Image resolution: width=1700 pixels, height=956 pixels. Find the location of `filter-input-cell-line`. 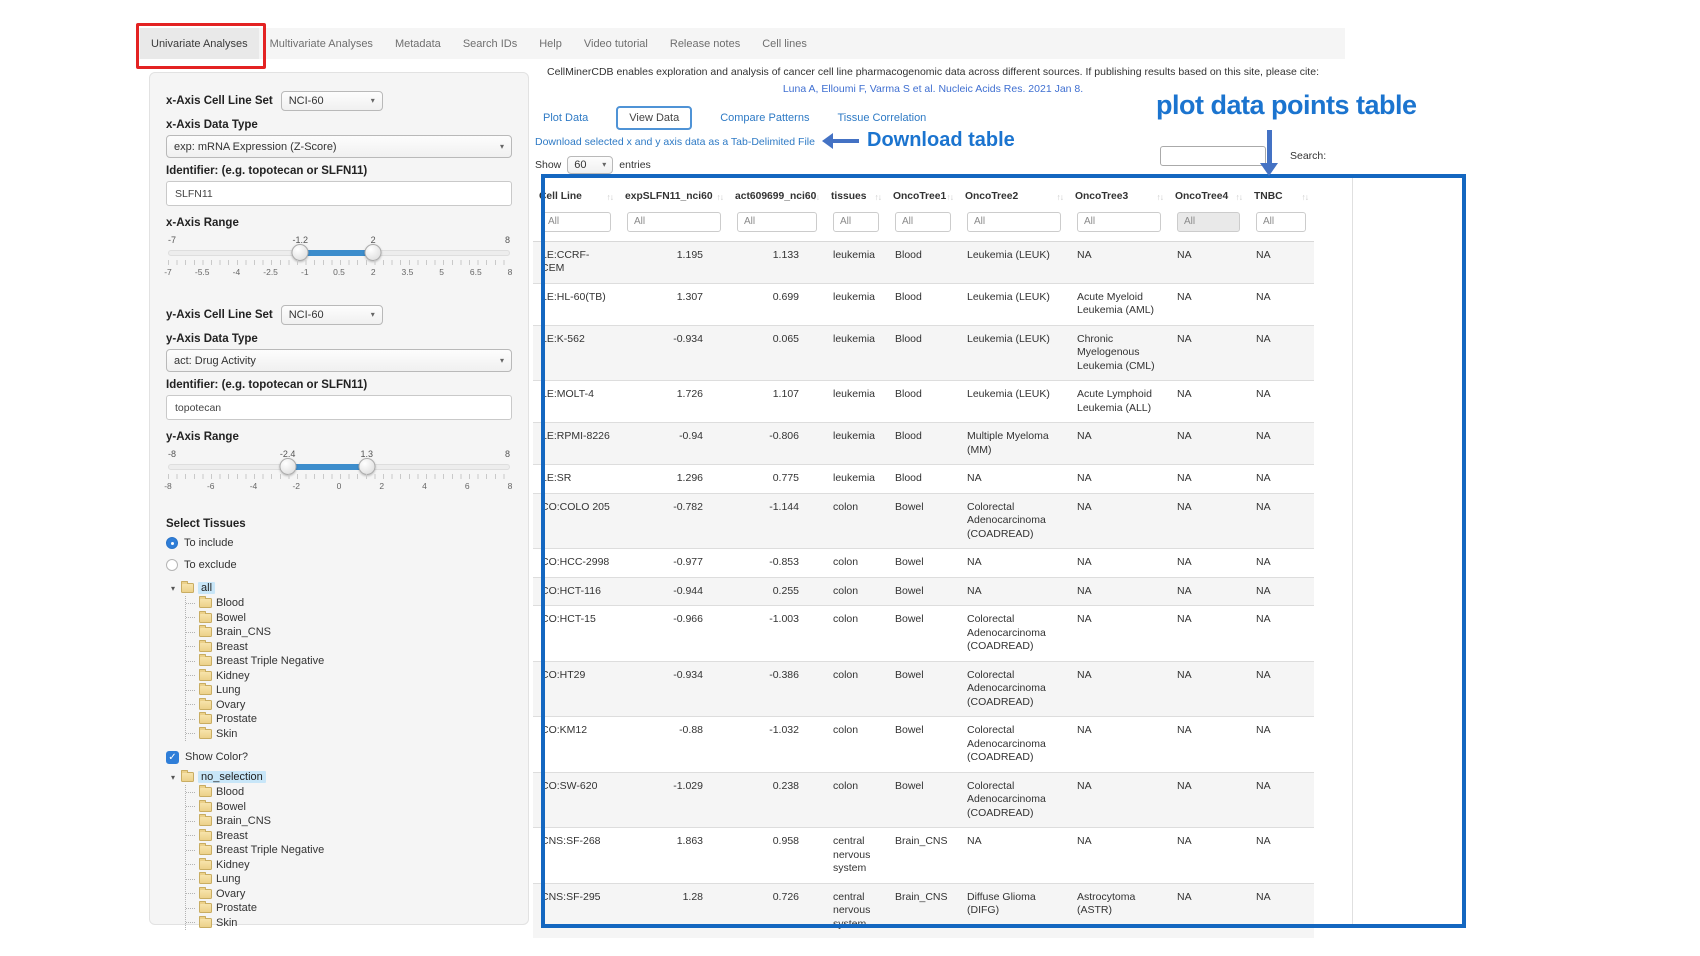

filter-input-cell-line is located at coordinates (576, 221).